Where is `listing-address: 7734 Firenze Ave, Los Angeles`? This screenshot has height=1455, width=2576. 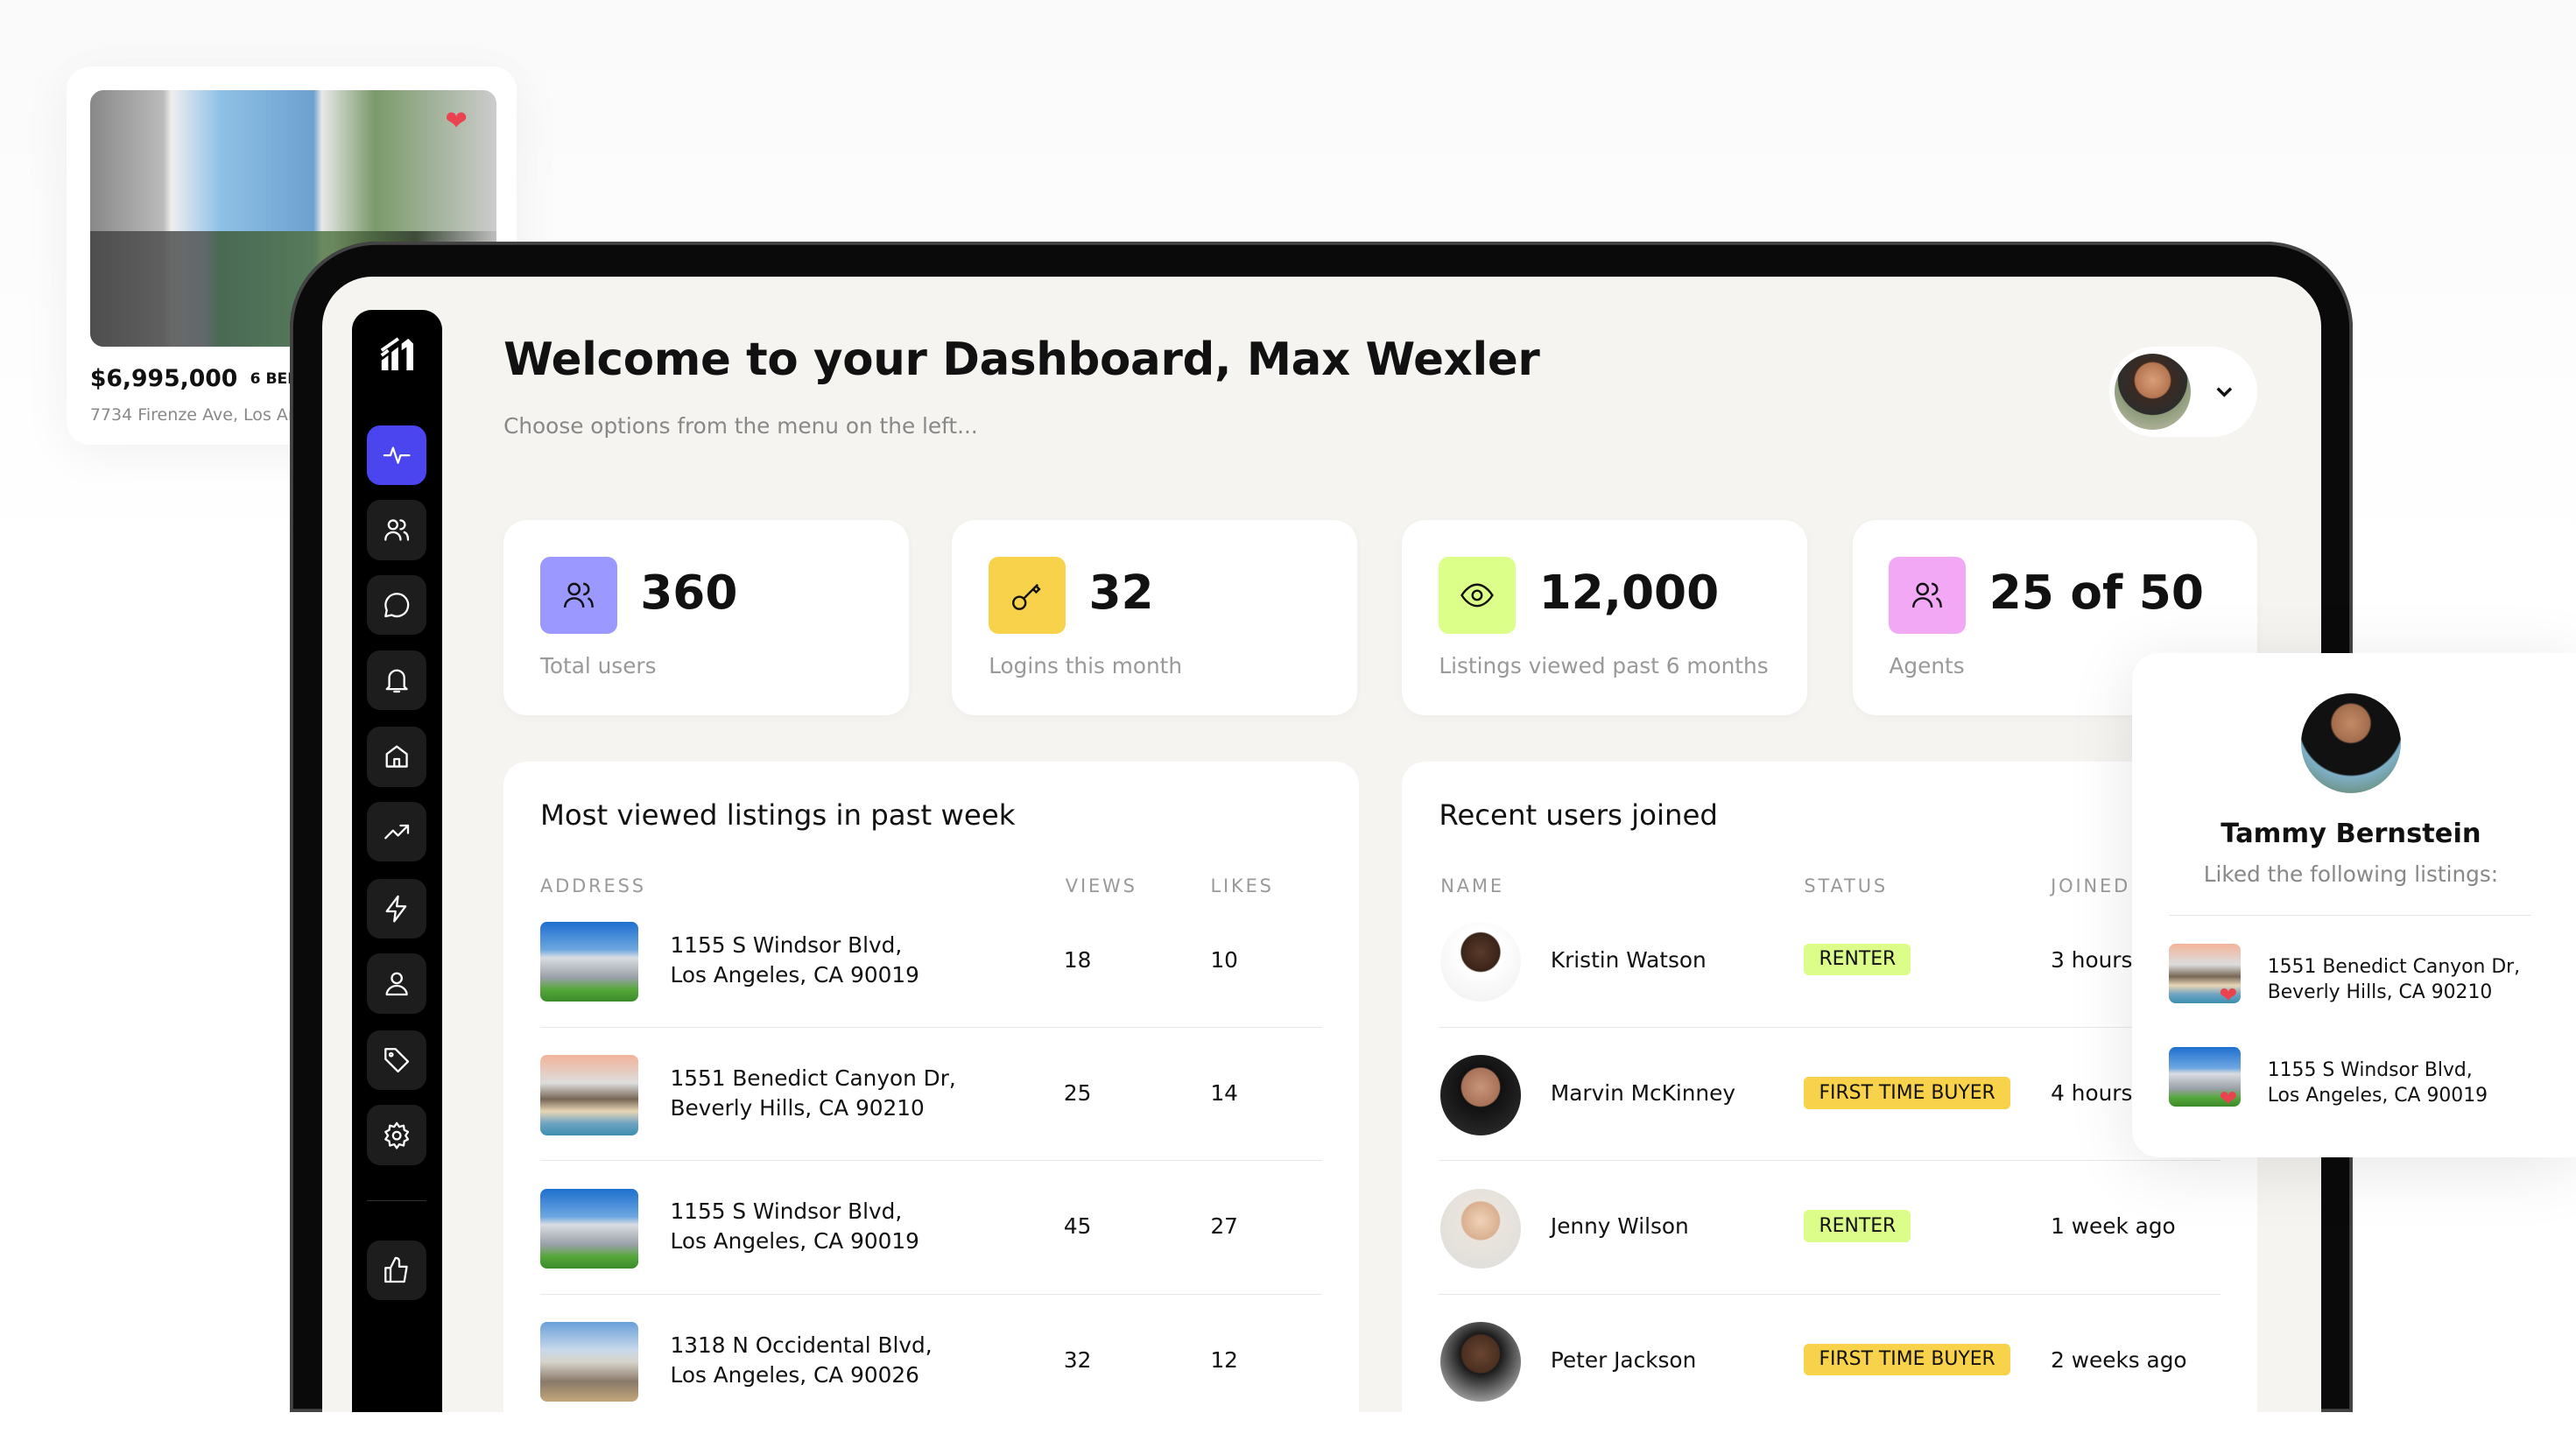
listing-address: 7734 Firenze Ave, Los Angeles is located at coordinates (216, 414).